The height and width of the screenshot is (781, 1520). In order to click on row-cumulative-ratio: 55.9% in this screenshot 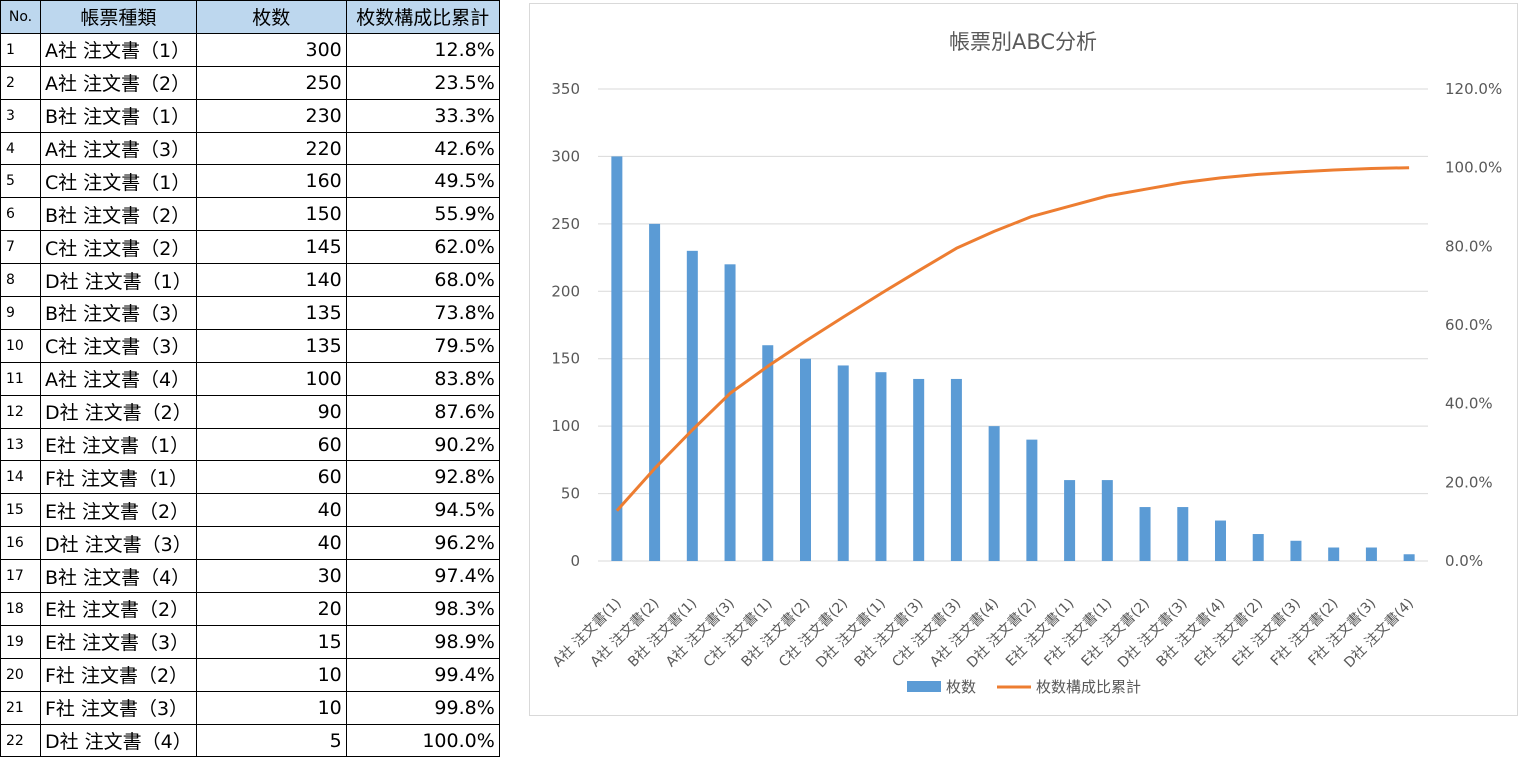, I will do `click(422, 214)`.